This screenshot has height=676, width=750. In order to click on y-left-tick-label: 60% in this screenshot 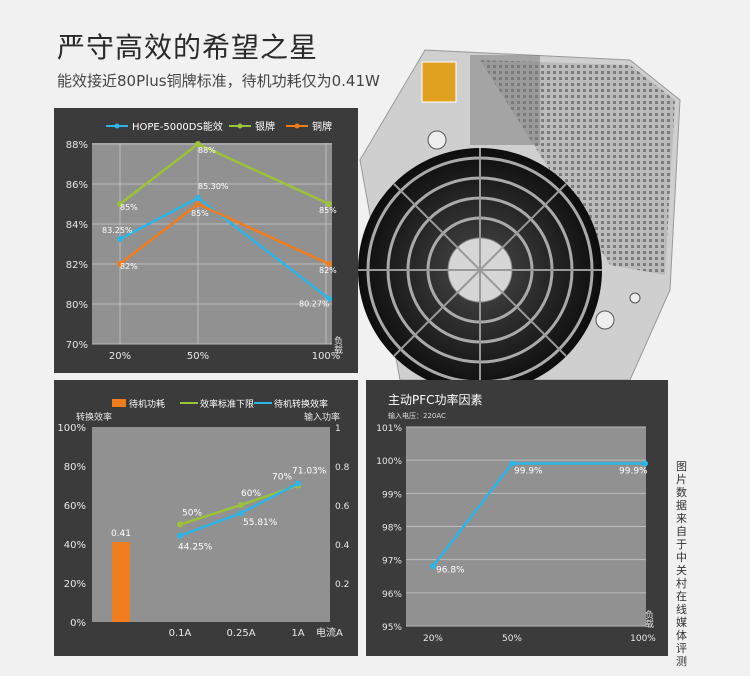, I will do `click(75, 506)`.